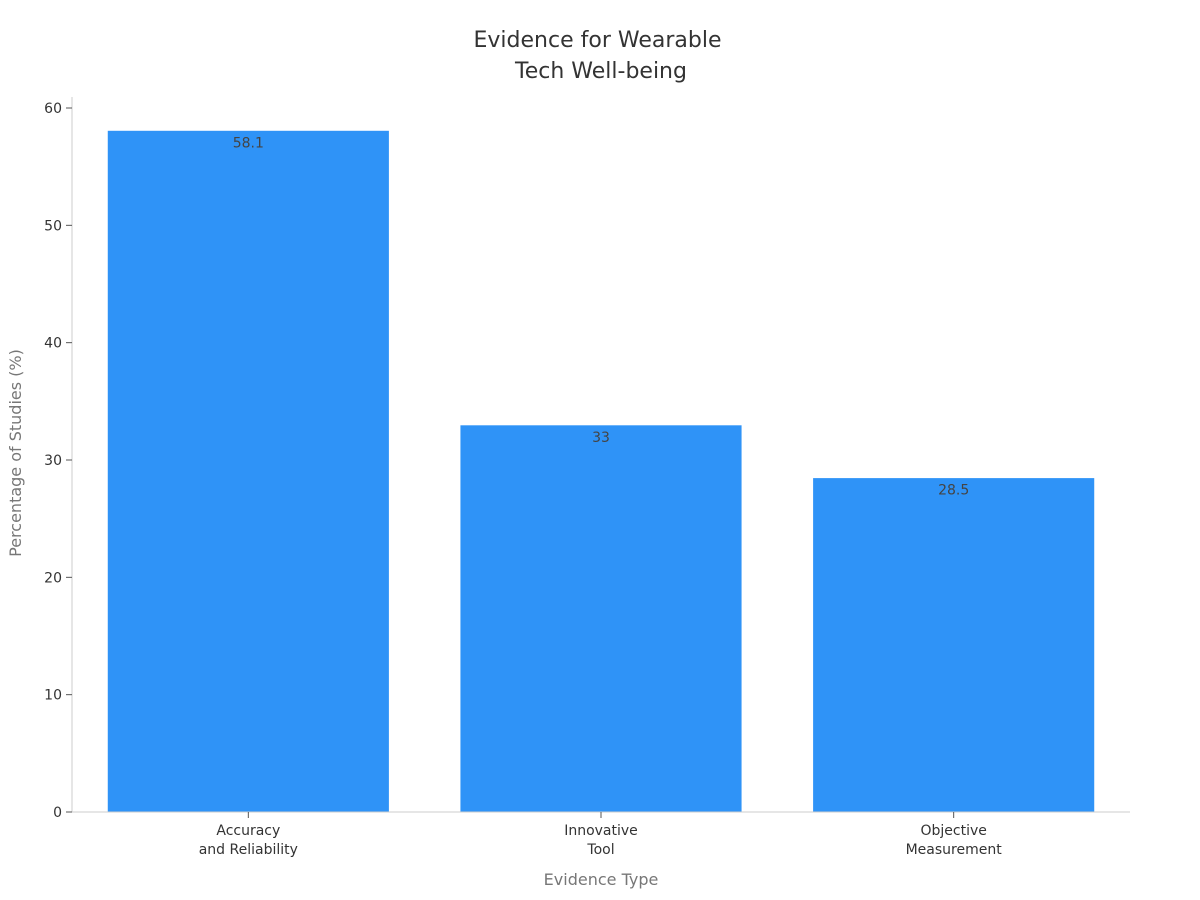  What do you see at coordinates (953, 491) in the screenshot?
I see `bar-value-label: 28.5` at bounding box center [953, 491].